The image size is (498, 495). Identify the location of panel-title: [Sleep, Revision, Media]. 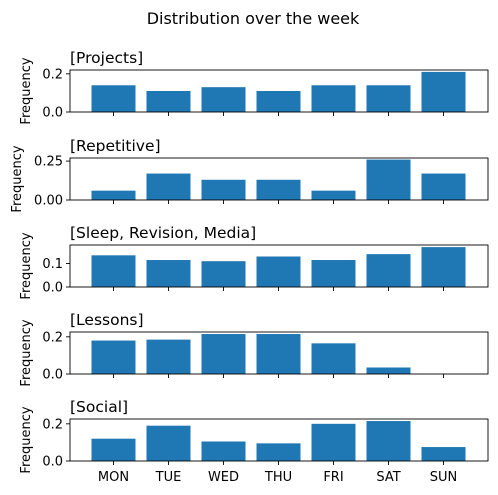
(163, 233).